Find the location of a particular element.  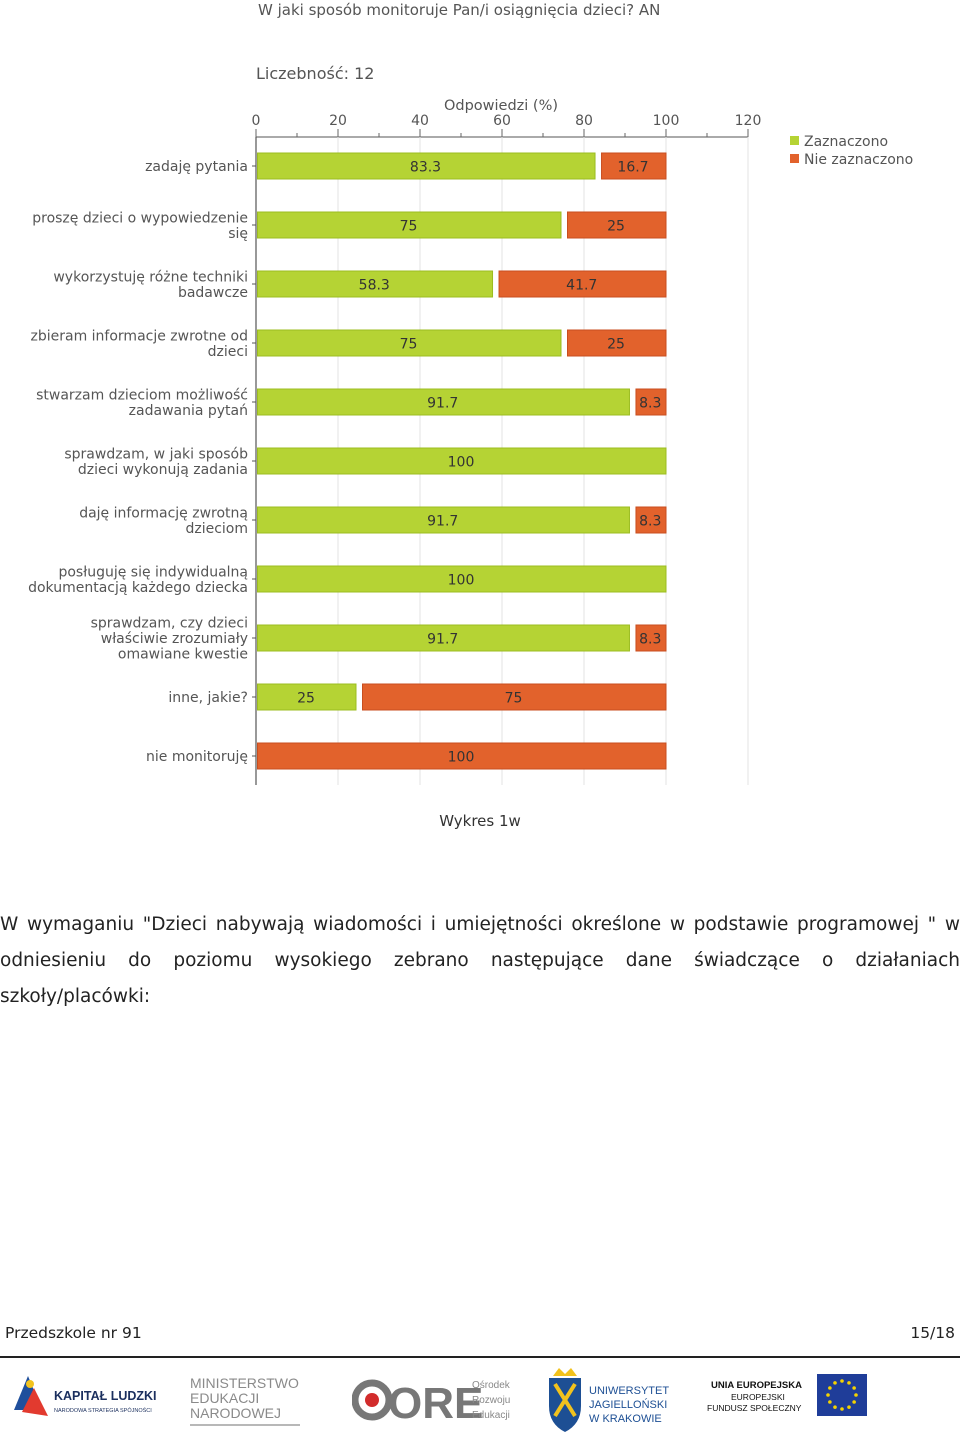

category-label: dokumentacją każdego dziecka is located at coordinates (138, 588).